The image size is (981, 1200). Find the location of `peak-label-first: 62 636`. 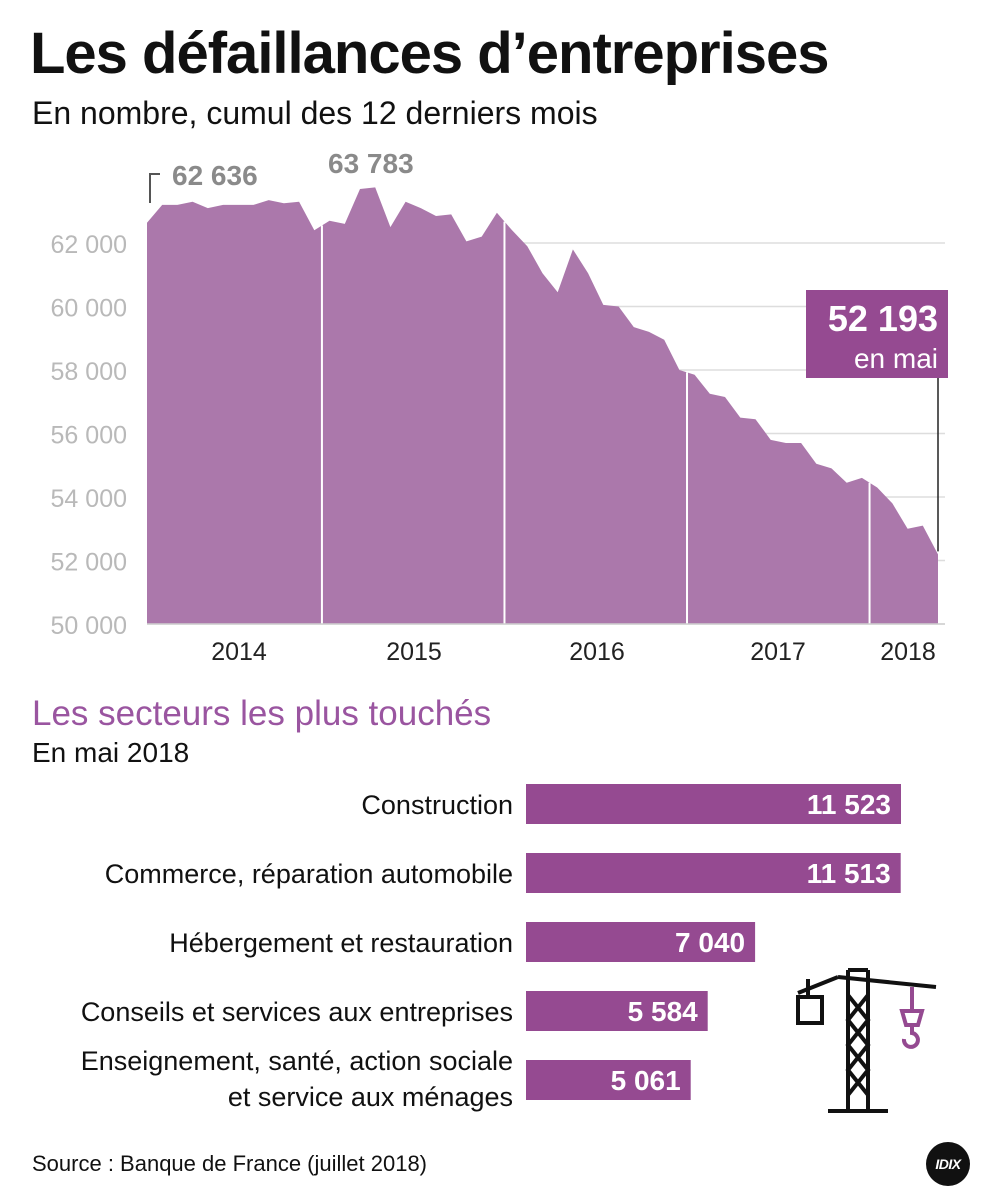

peak-label-first: 62 636 is located at coordinates (215, 175).